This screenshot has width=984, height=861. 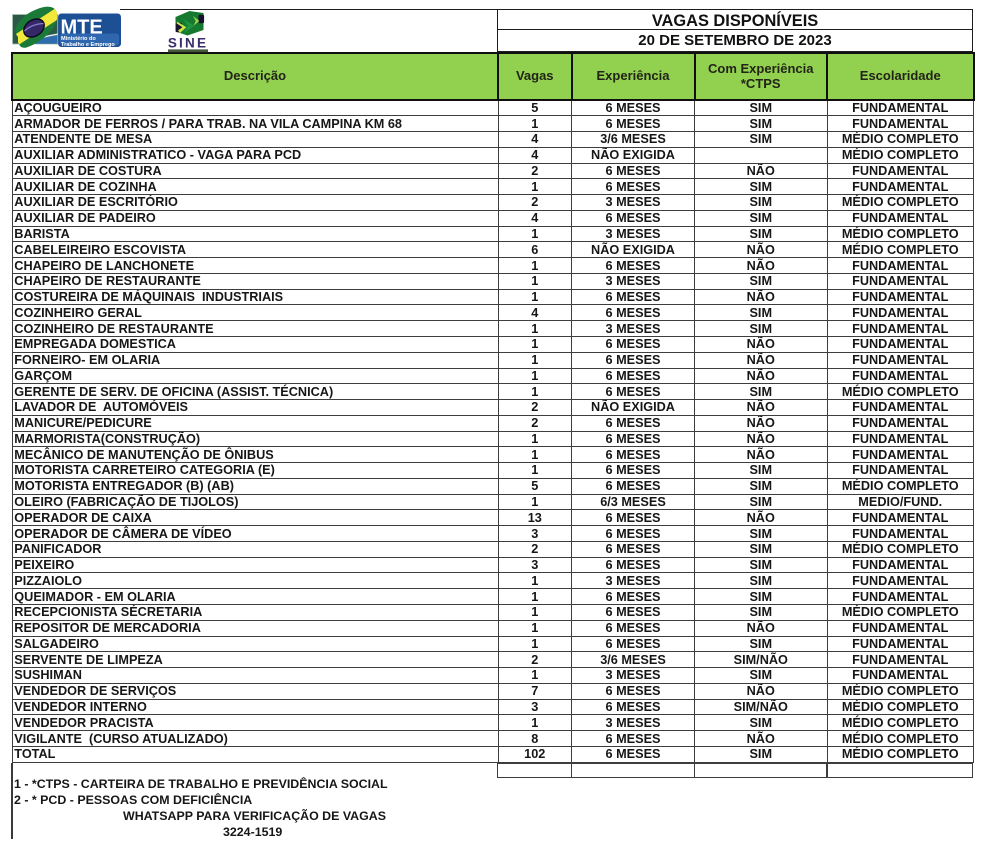 I want to click on svg-text: SINE, so click(x=188, y=43).